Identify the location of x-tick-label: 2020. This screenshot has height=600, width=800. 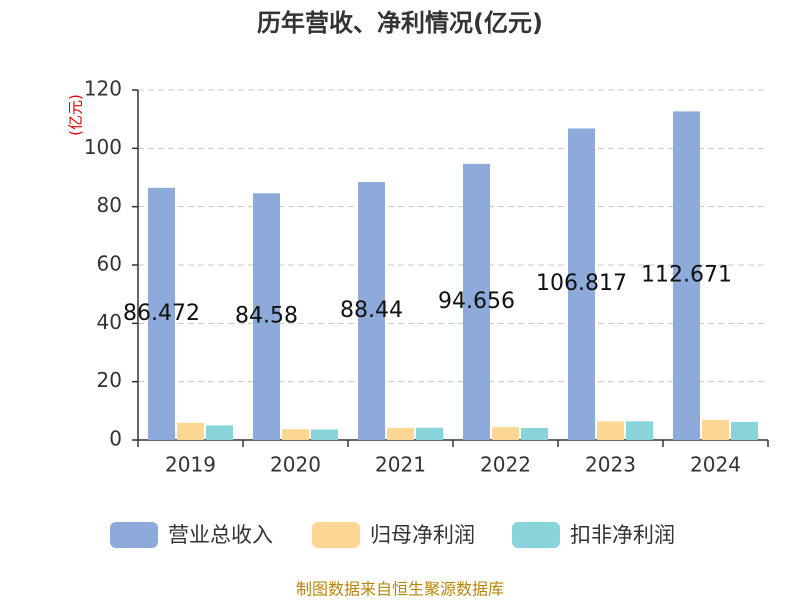
(295, 465).